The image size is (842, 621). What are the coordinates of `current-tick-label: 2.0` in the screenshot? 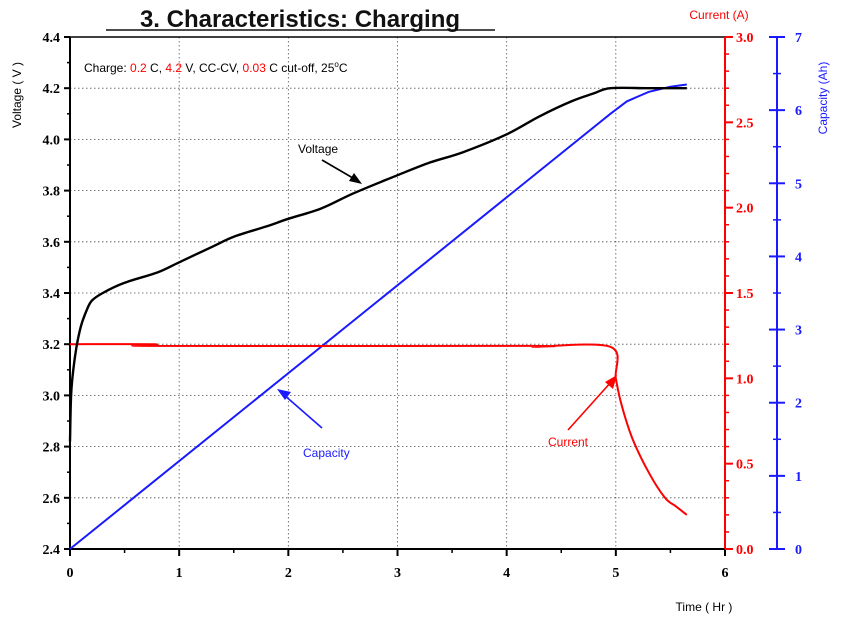 It's located at (745, 209).